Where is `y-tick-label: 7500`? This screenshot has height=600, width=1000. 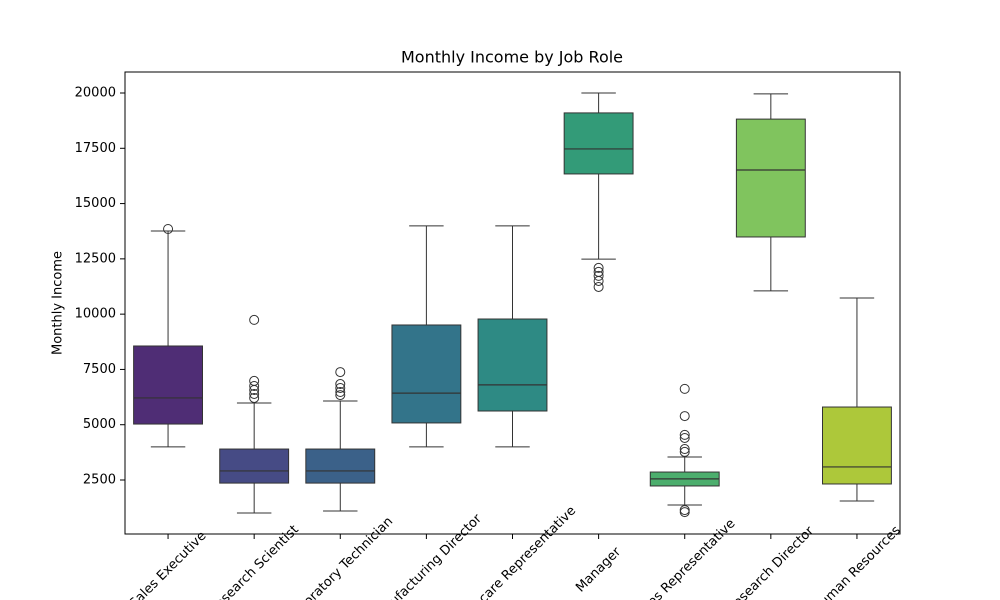 y-tick-label: 7500 is located at coordinates (99, 369).